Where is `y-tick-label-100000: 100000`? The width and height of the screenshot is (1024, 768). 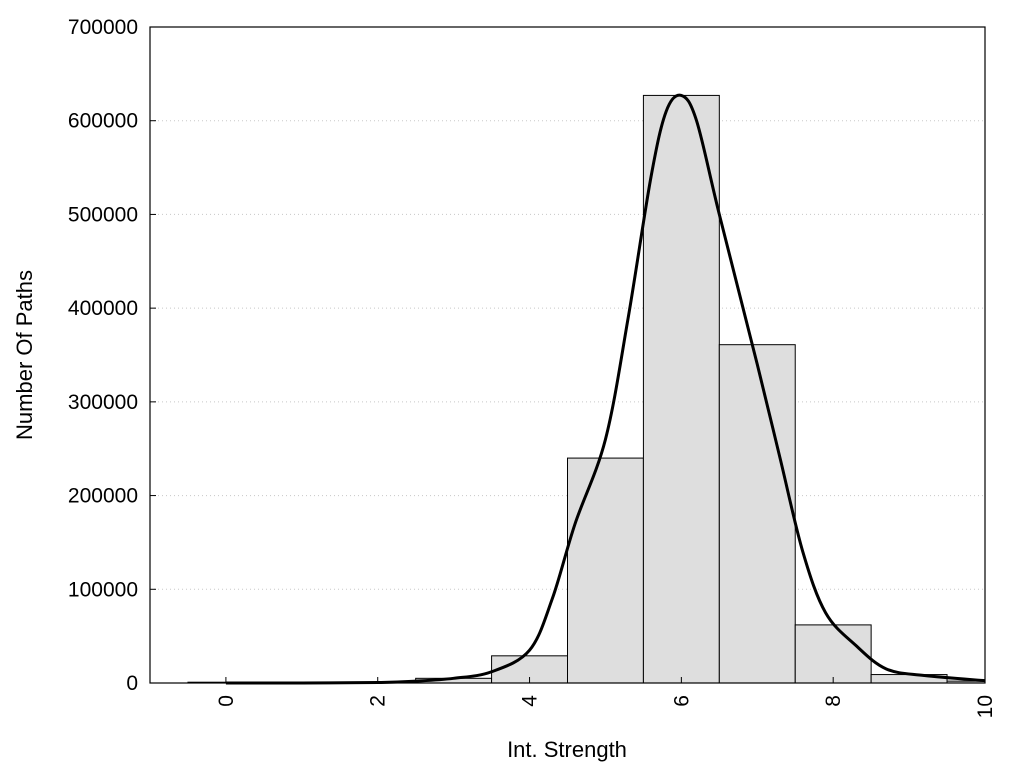 y-tick-label-100000: 100000 is located at coordinates (103, 589).